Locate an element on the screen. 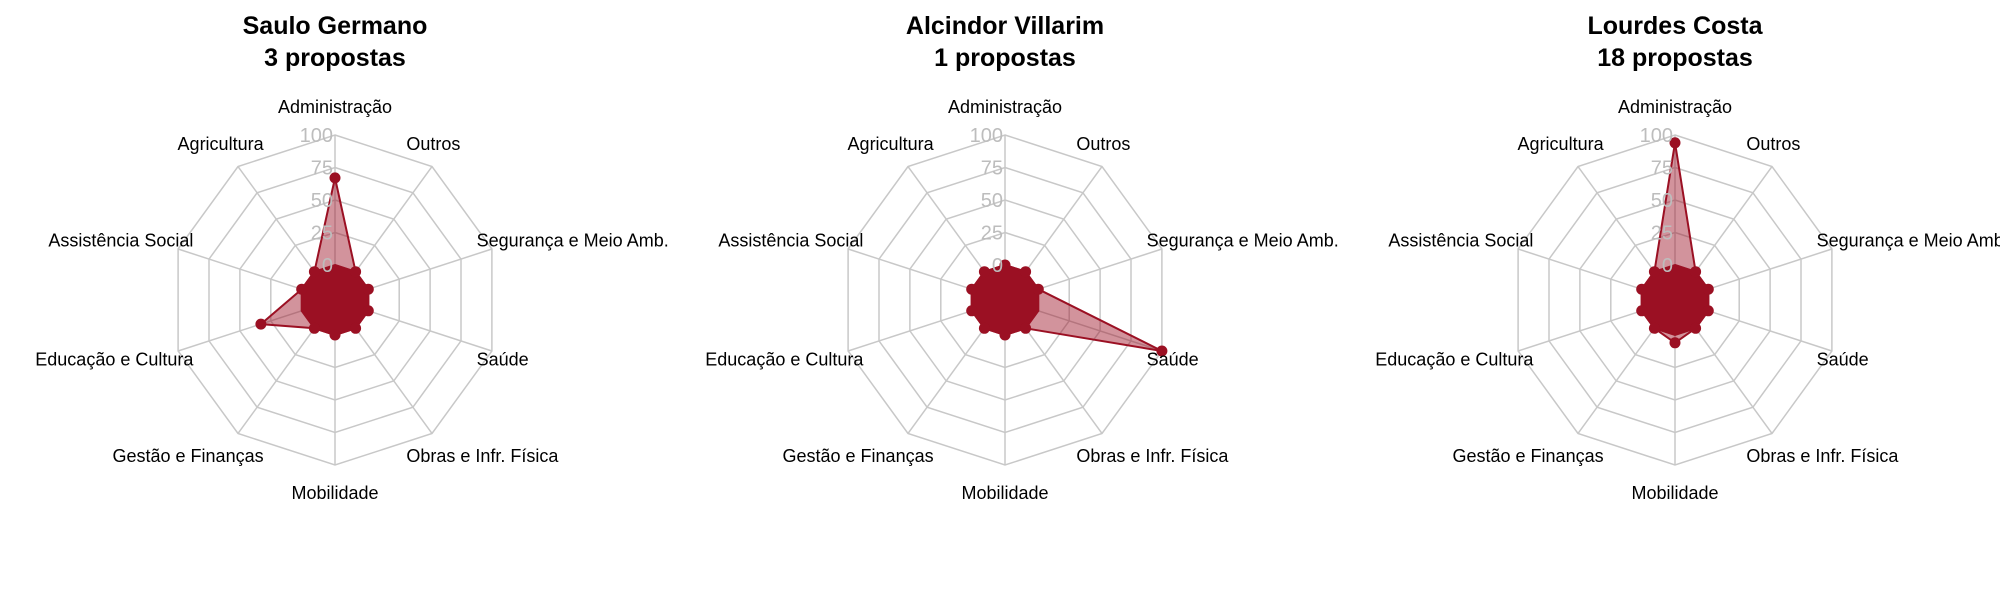  panel-2-title: Alcindor Villarim is located at coordinates (1005, 26).